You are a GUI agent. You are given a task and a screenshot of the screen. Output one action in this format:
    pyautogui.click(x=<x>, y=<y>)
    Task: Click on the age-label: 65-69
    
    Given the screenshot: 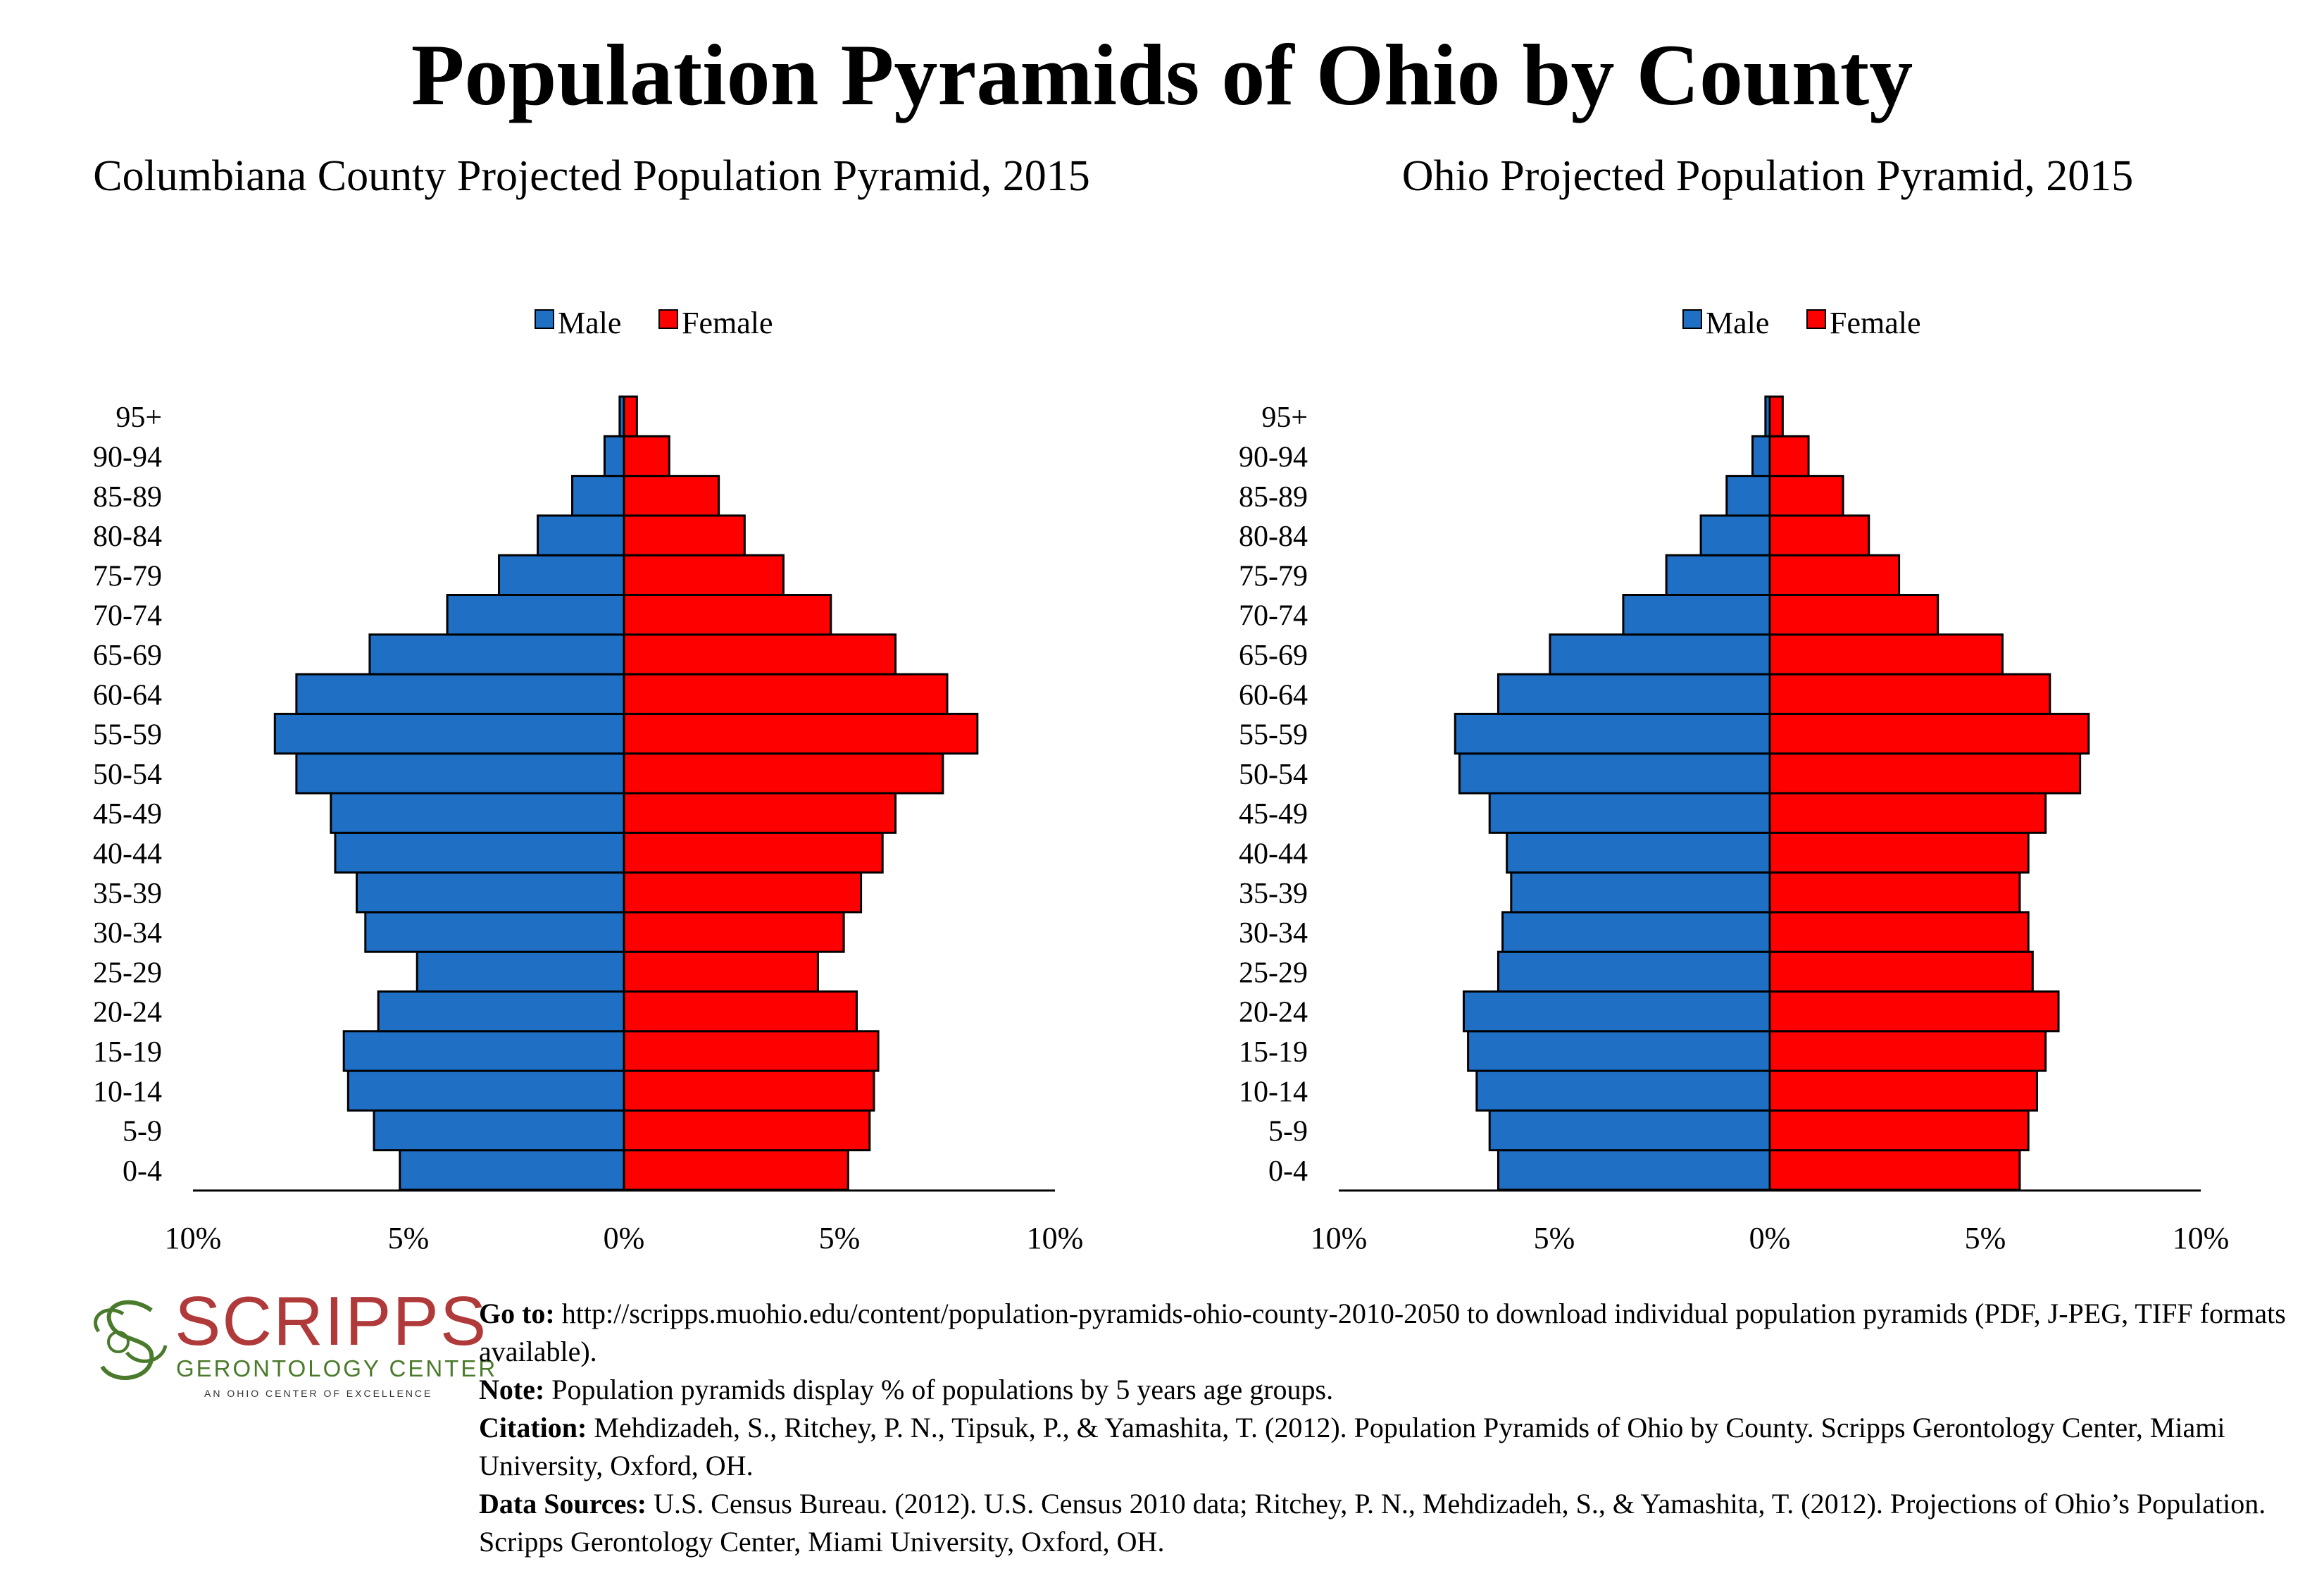 What is the action you would take?
    pyautogui.click(x=1273, y=656)
    